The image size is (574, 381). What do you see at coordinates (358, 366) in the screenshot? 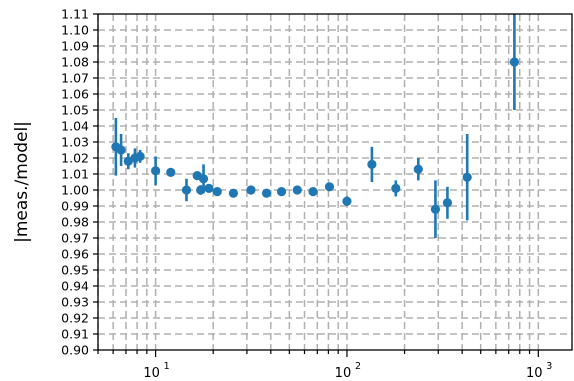
I see `x-tick-exponent: 2` at bounding box center [358, 366].